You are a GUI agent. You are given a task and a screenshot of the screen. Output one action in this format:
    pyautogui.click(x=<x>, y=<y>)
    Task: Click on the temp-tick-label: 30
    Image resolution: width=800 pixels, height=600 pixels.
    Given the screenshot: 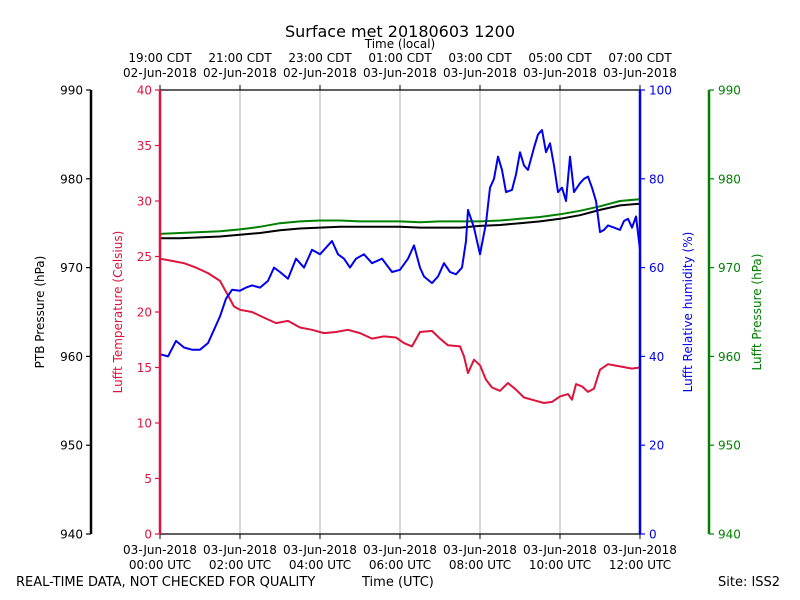 What is the action you would take?
    pyautogui.click(x=144, y=202)
    